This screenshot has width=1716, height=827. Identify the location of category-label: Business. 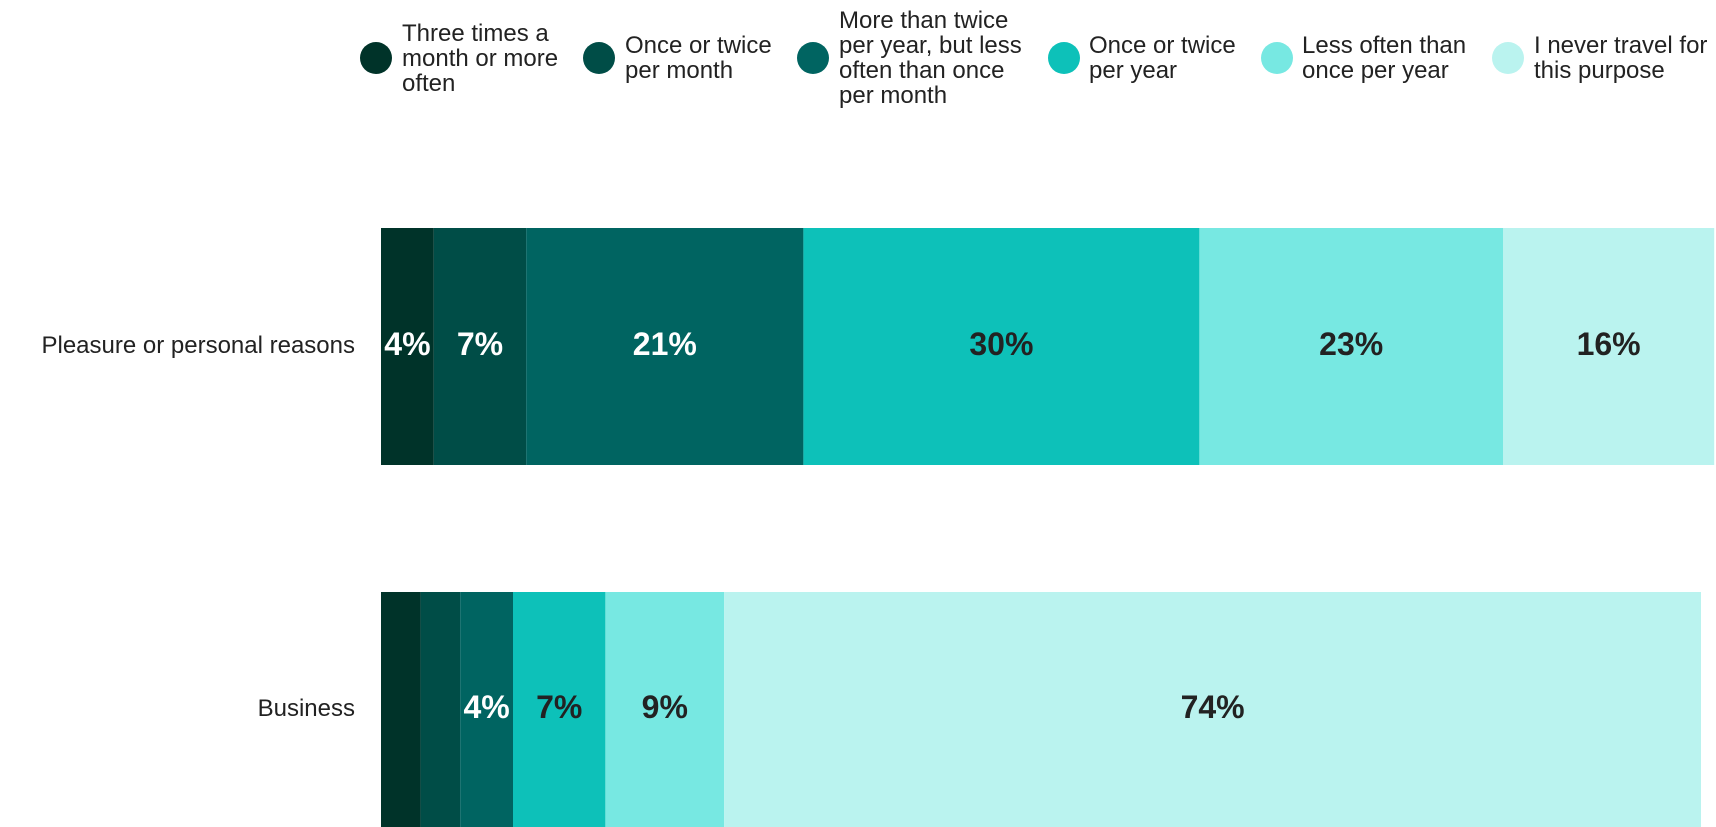
(306, 708).